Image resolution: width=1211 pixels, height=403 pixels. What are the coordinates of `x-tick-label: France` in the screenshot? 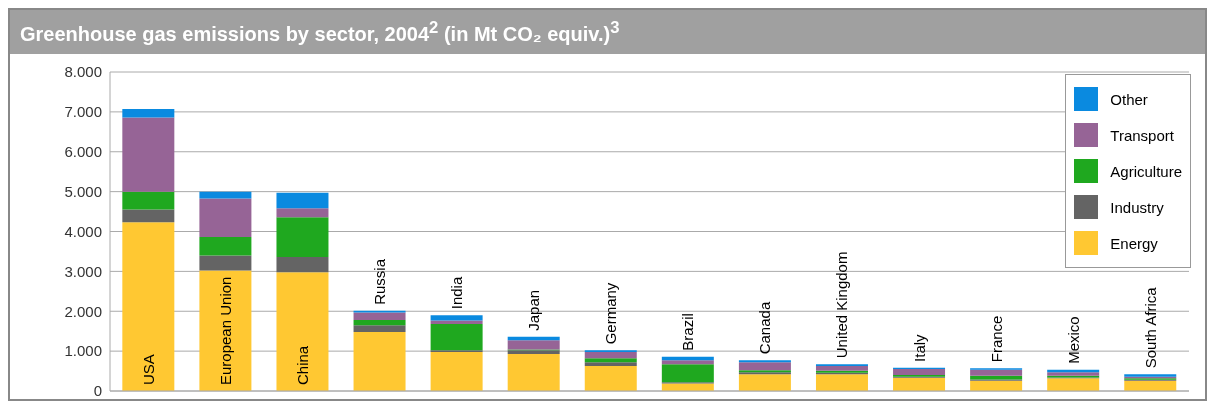 It's located at (996, 338).